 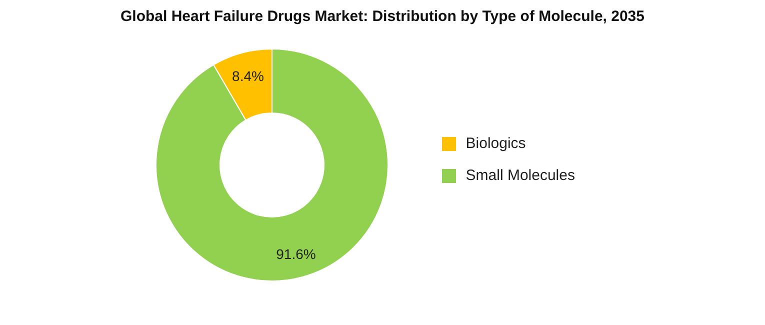 What do you see at coordinates (383, 16) in the screenshot?
I see `chart-title: Global Heart Failure Drugs Market: Distribution by Type of Molecule, 2035` at bounding box center [383, 16].